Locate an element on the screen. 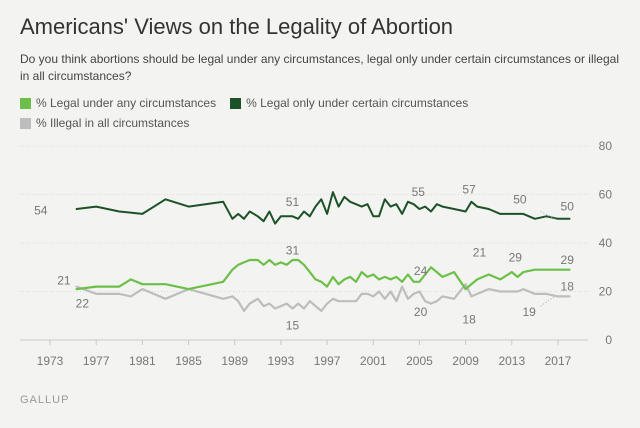 Image resolution: width=640 pixels, height=428 pixels. x-tick-label: 2017 is located at coordinates (558, 361).